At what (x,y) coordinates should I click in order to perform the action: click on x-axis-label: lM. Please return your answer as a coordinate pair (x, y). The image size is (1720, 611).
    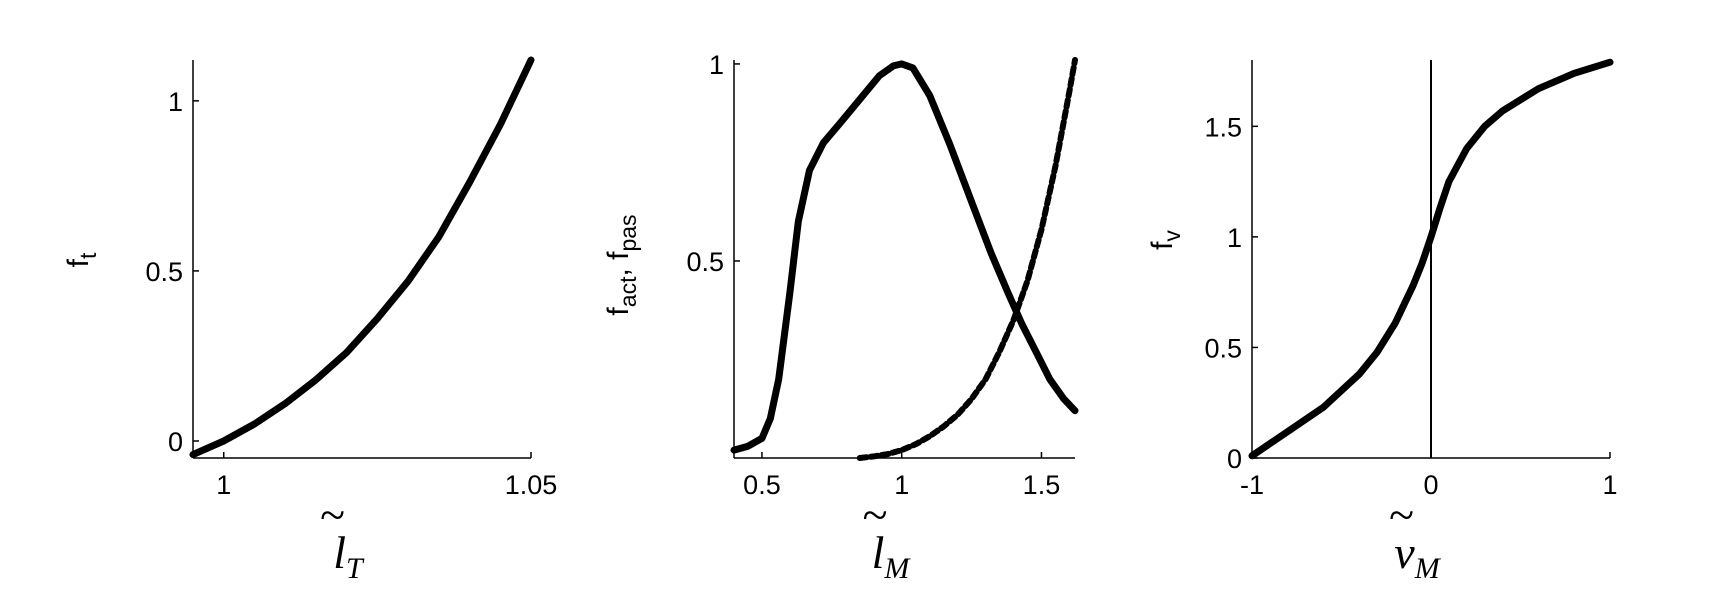
    Looking at the image, I should click on (892, 556).